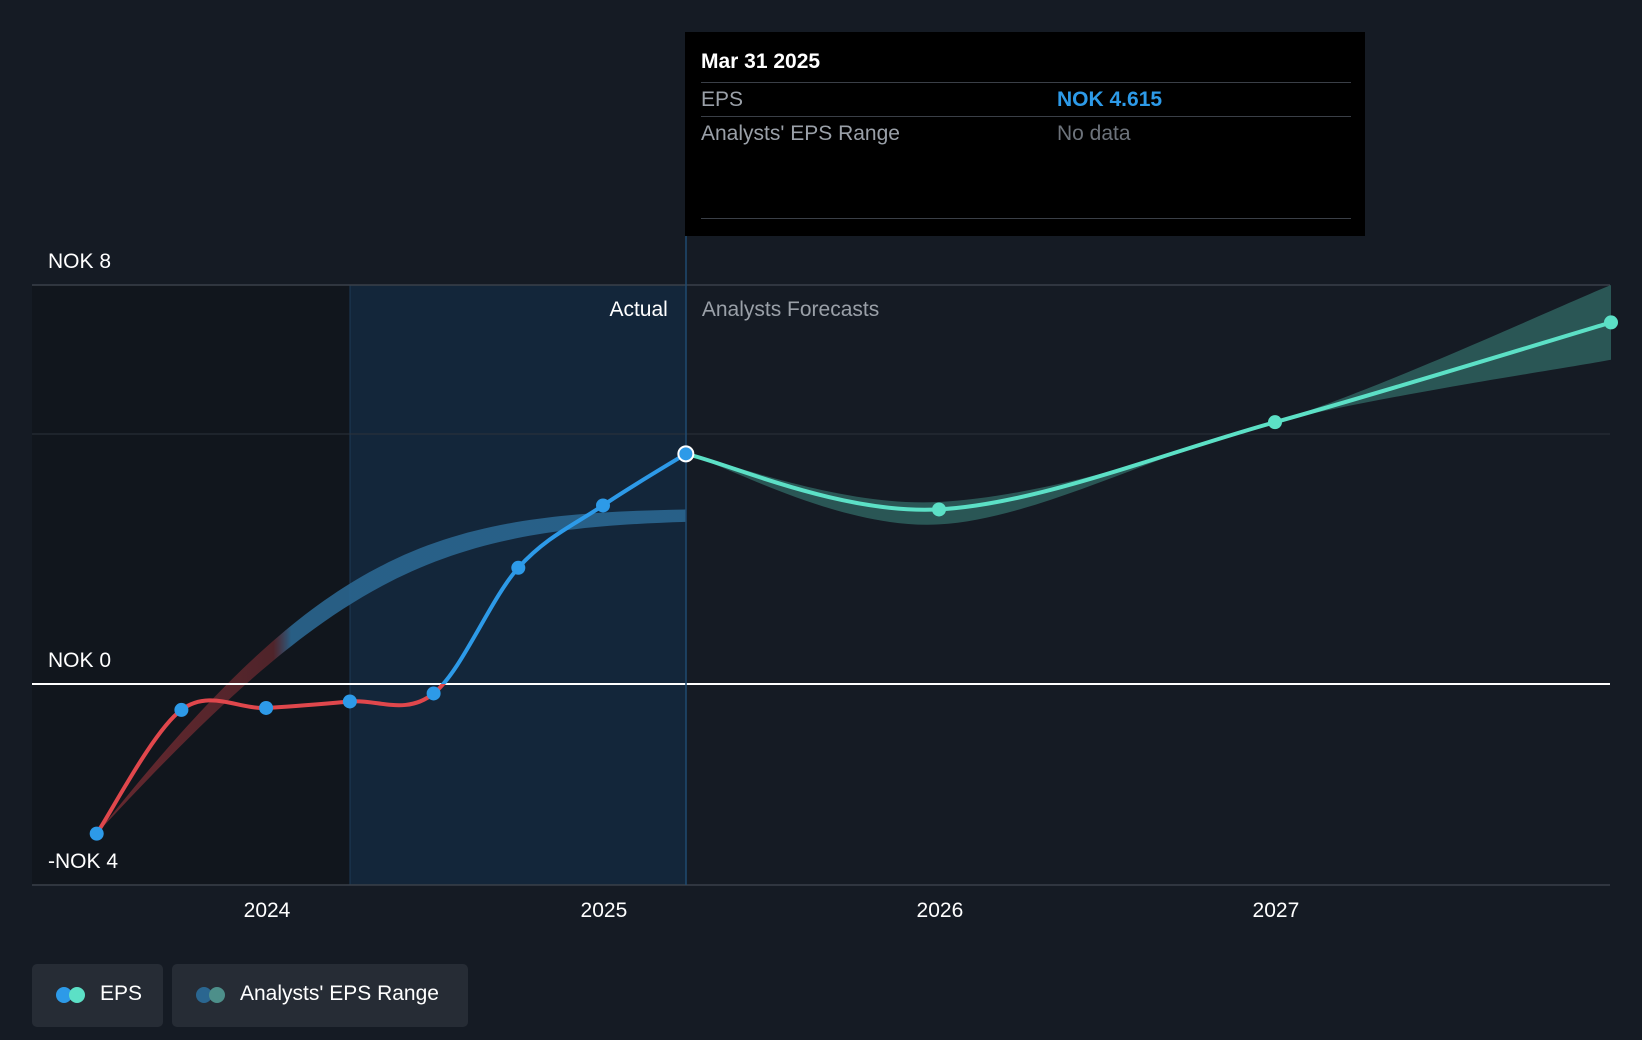 Image resolution: width=1642 pixels, height=1040 pixels. I want to click on actual-section-label: Actual, so click(638, 309).